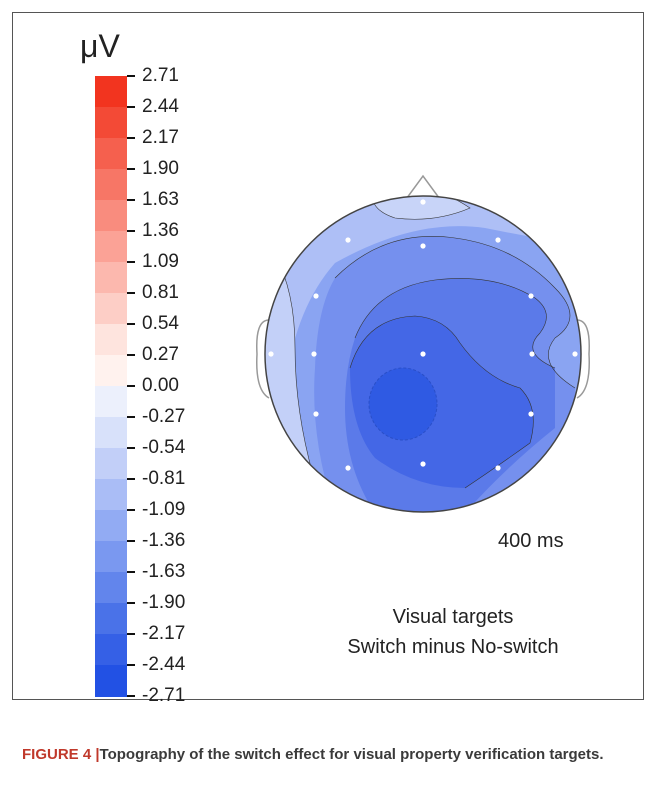 This screenshot has height=799, width=654. I want to click on colorbar-tick-label: -0.54, so click(164, 447).